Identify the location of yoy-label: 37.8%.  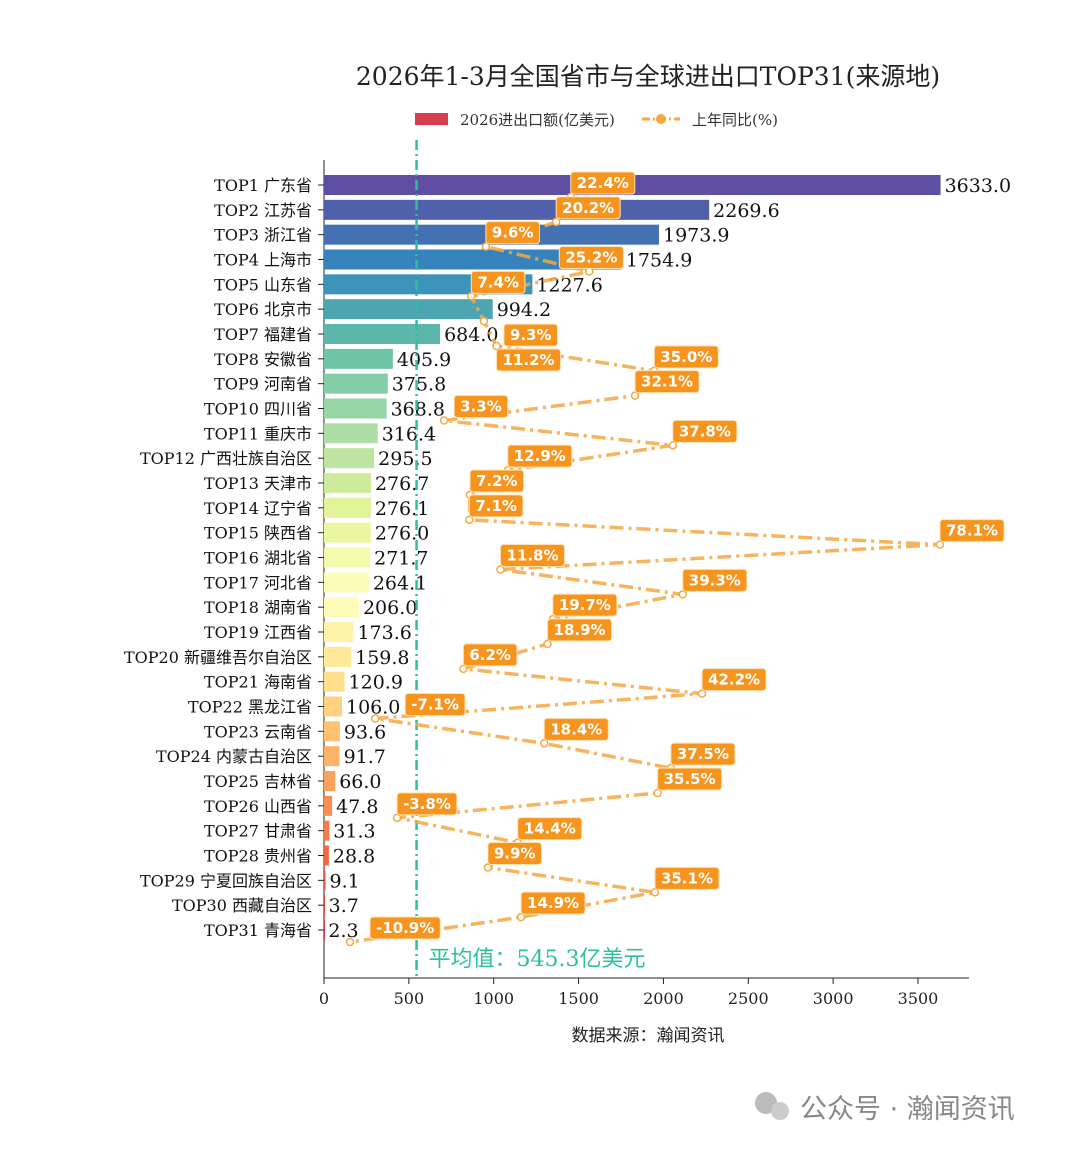
(705, 431).